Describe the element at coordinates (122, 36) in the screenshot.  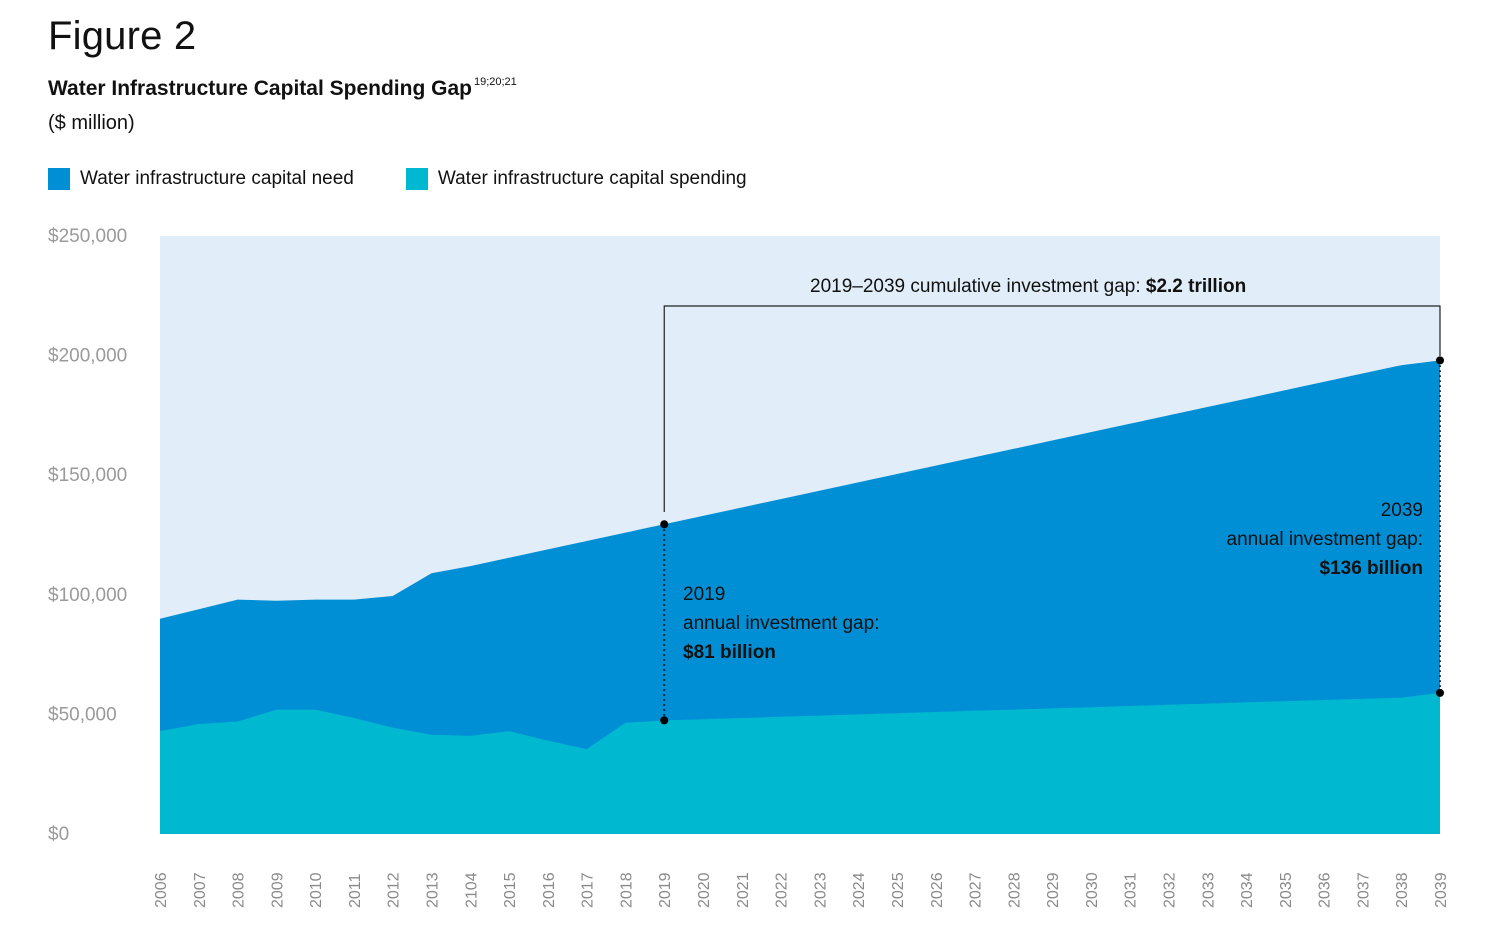
I see `figure-label: Figure 2` at that location.